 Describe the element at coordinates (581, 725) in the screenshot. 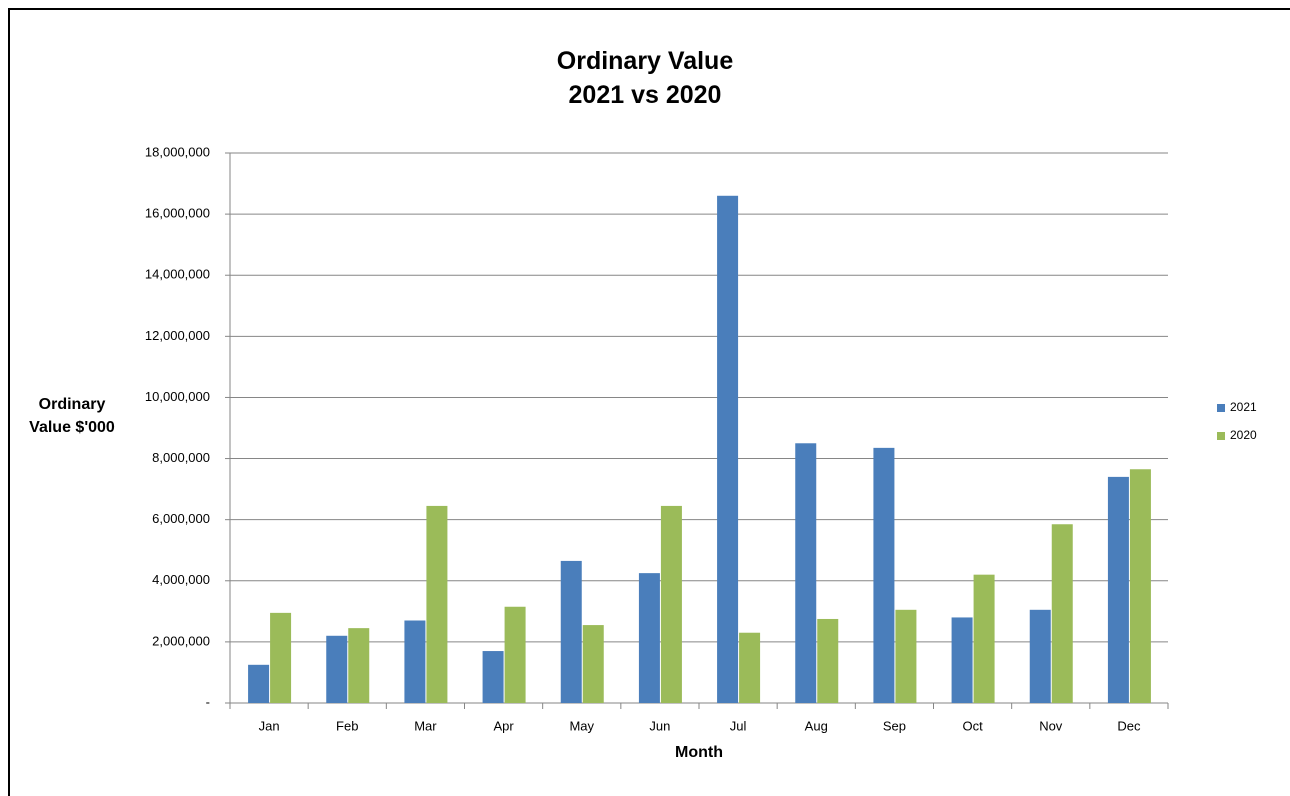

I see `x-tick-label: May` at that location.